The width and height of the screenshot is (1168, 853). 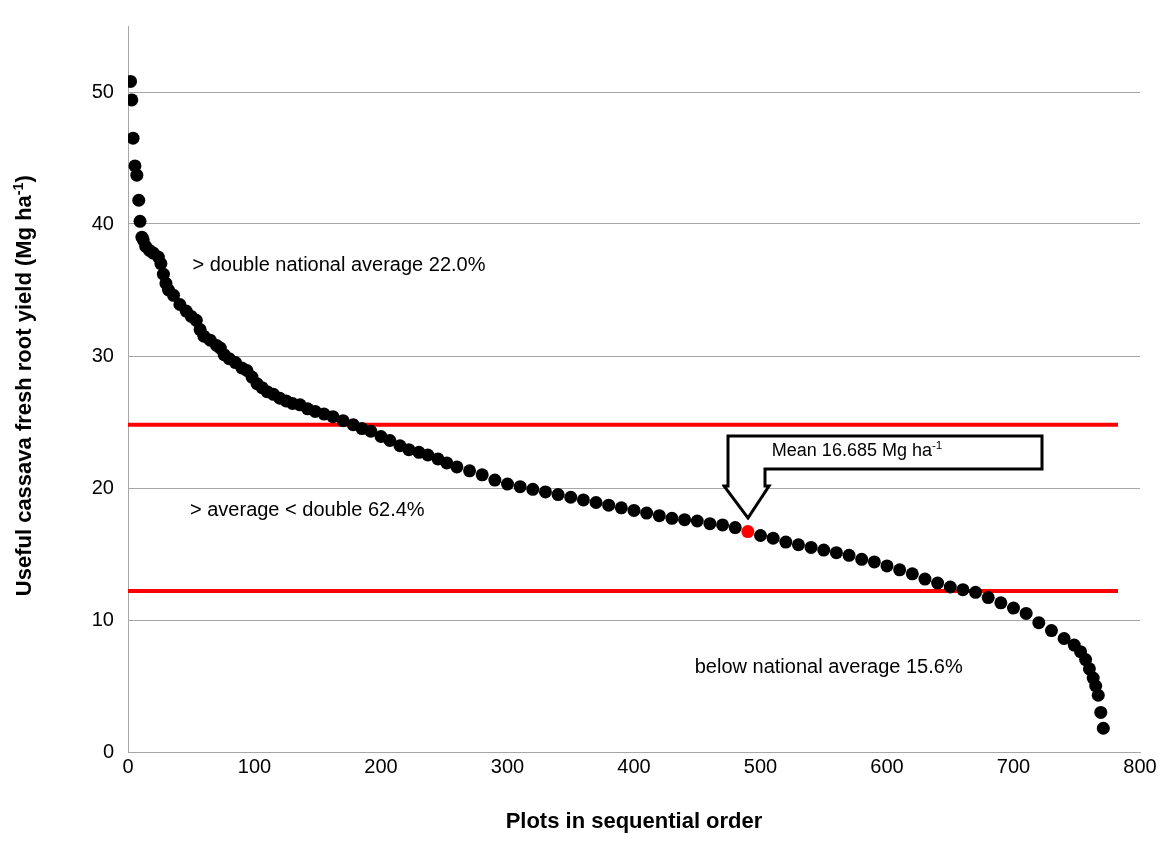 What do you see at coordinates (1013, 765) in the screenshot?
I see `x-tick-label: 700` at bounding box center [1013, 765].